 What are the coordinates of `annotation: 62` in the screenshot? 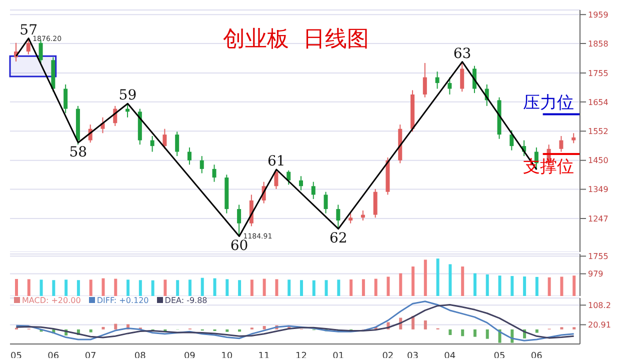 It's located at (338, 238).